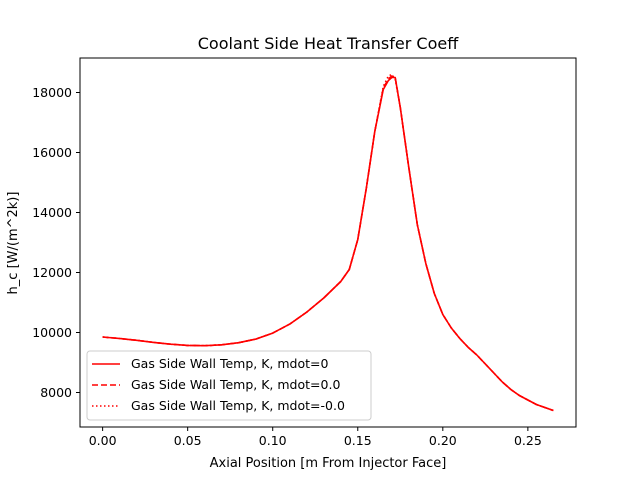 Image resolution: width=640 pixels, height=480 pixels. I want to click on x-axis-ticks: 0.00 0.05 0.10 0.15 0.20 0.25, so click(315, 437).